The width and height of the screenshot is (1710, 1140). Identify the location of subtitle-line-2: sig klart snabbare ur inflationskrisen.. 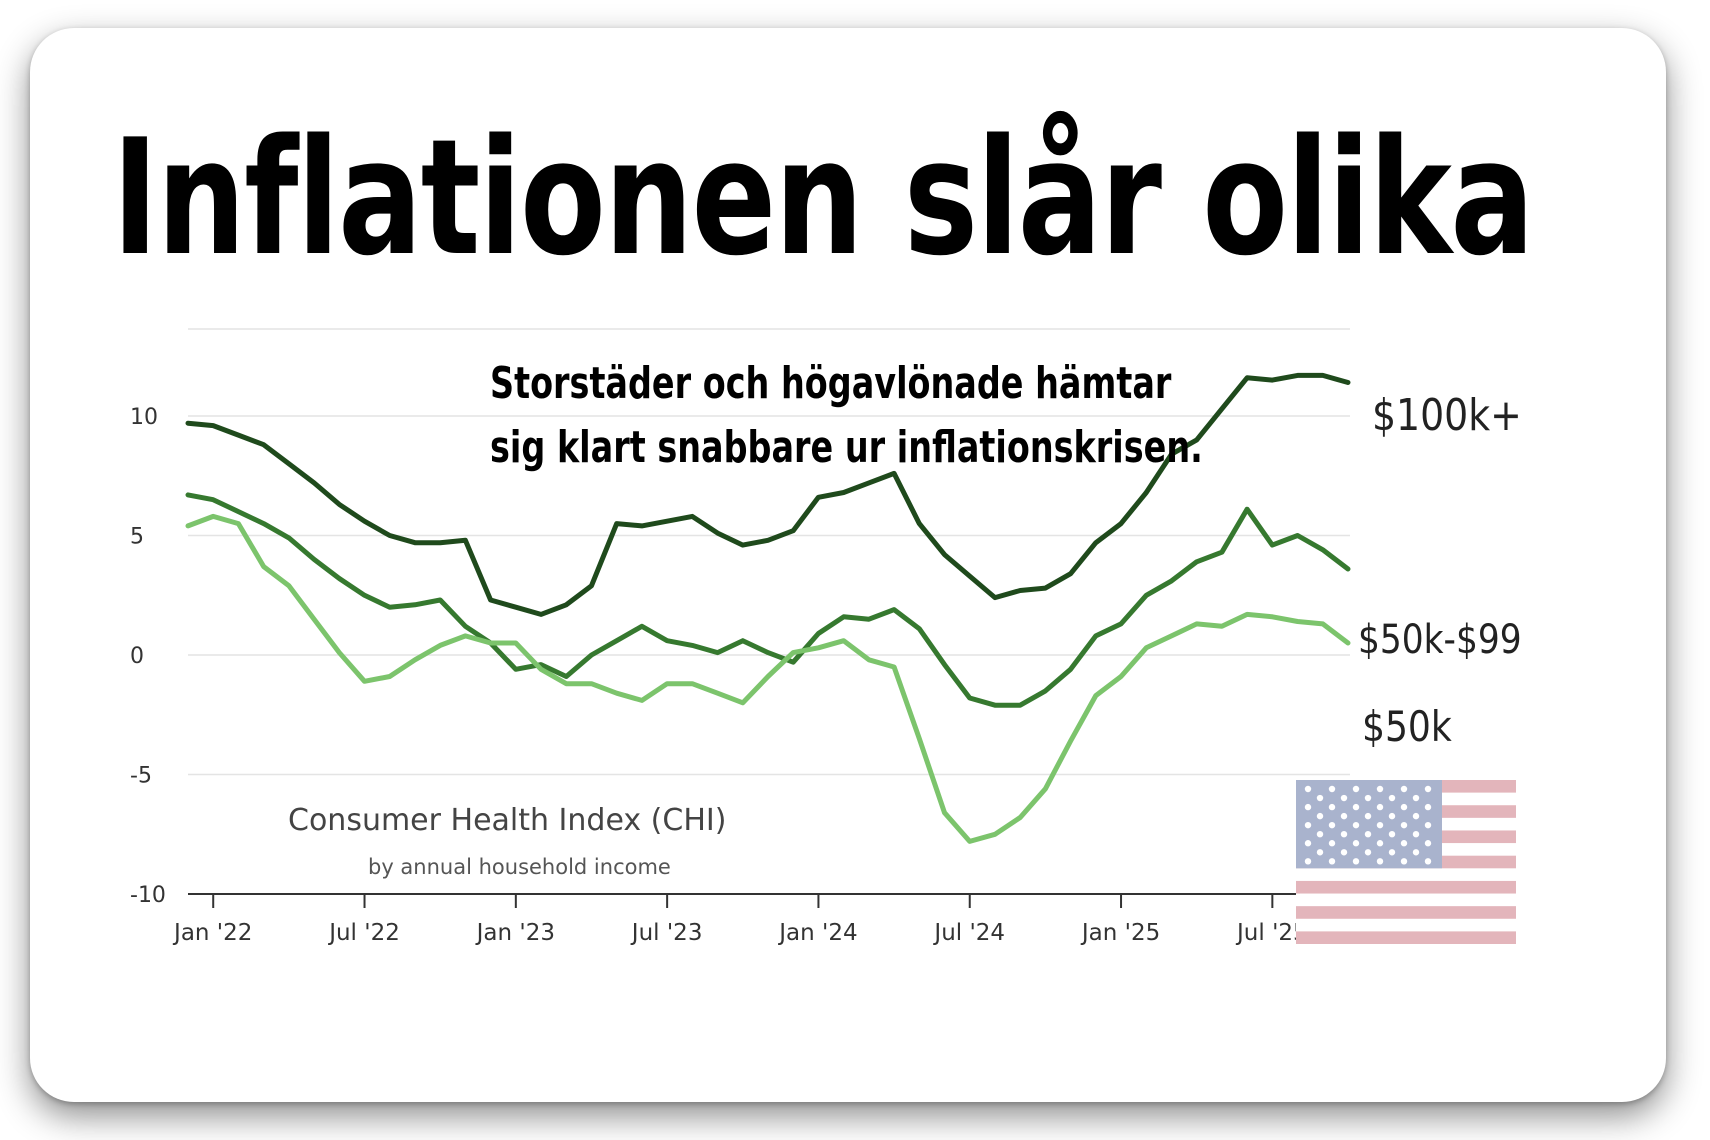
(846, 447).